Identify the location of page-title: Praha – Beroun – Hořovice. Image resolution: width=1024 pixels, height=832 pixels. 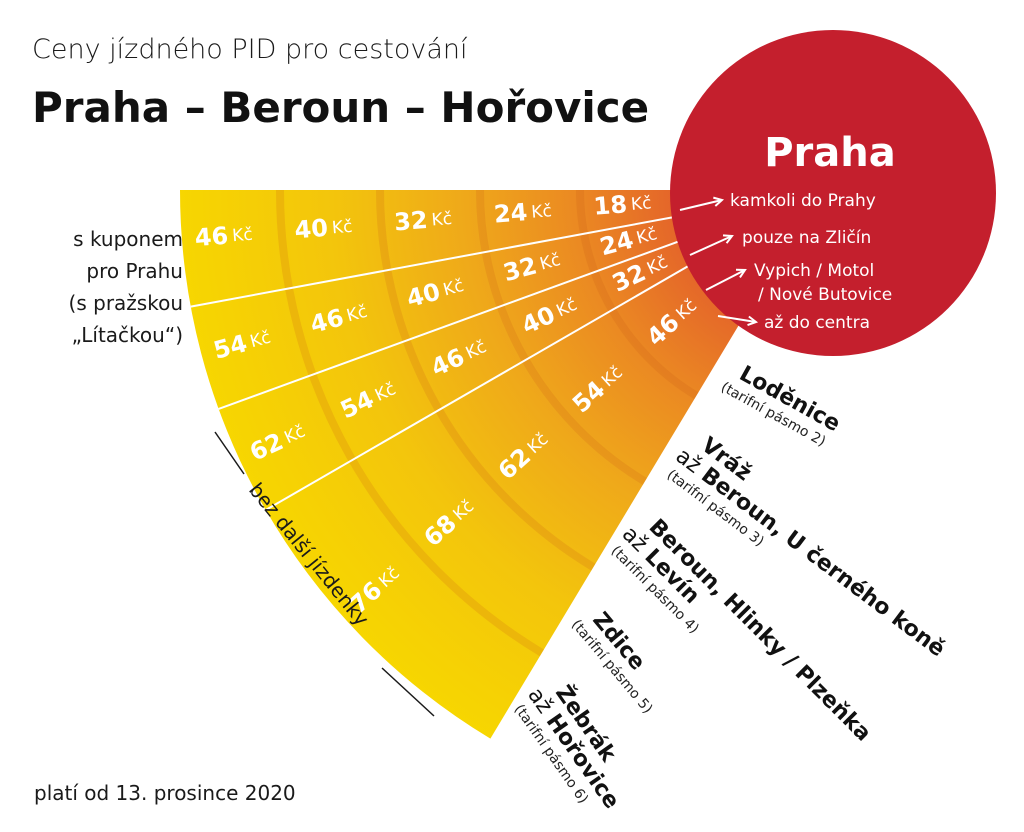
(340, 107).